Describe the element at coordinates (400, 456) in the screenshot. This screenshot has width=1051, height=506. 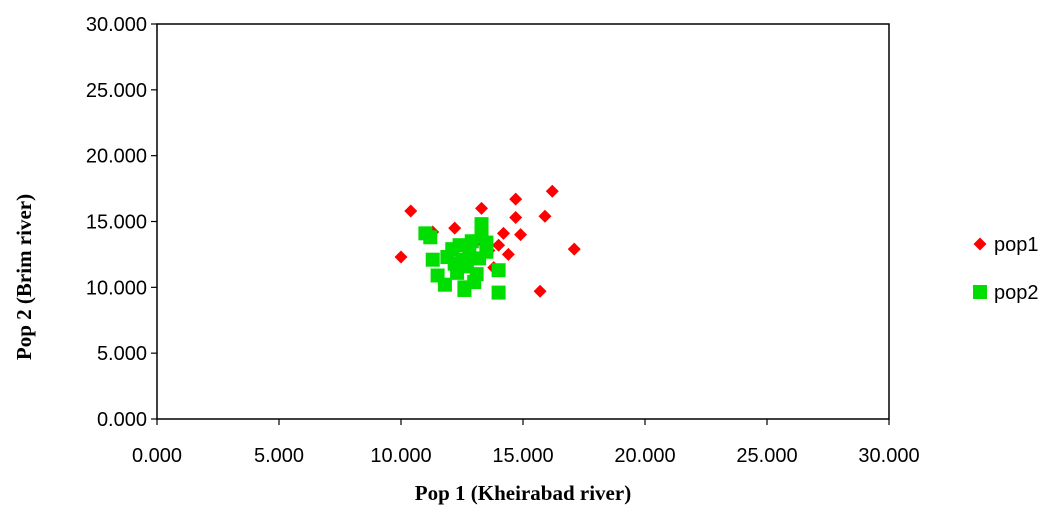
I see `x-tick-label: 10.000` at that location.